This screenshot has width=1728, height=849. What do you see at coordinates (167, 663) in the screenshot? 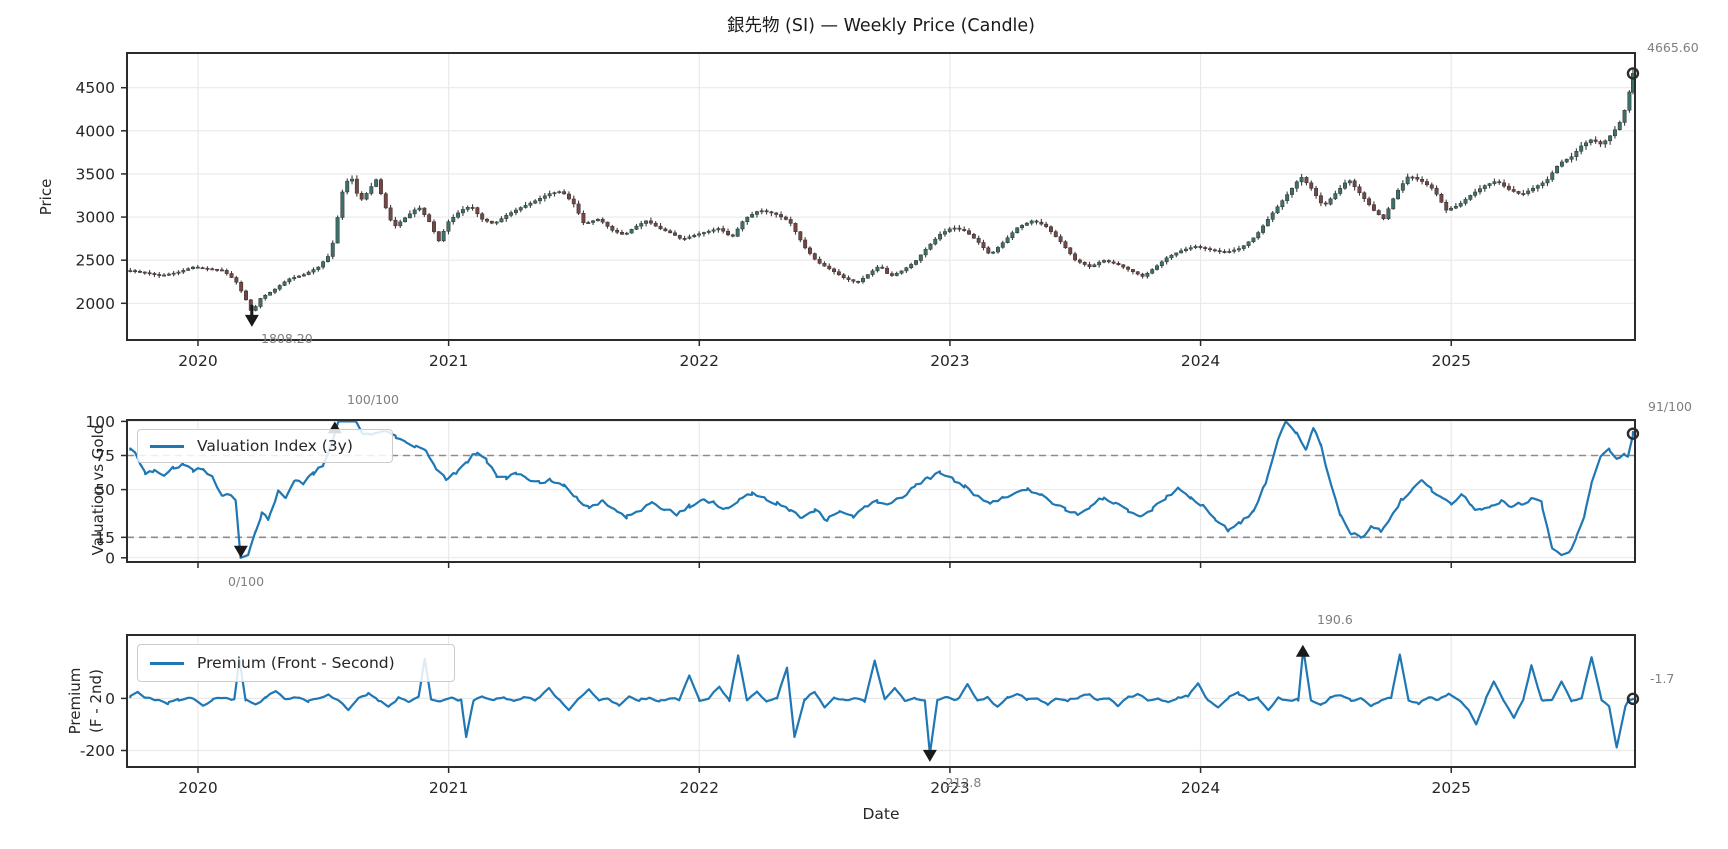
I see `premium-legend-line-swatch` at bounding box center [167, 663].